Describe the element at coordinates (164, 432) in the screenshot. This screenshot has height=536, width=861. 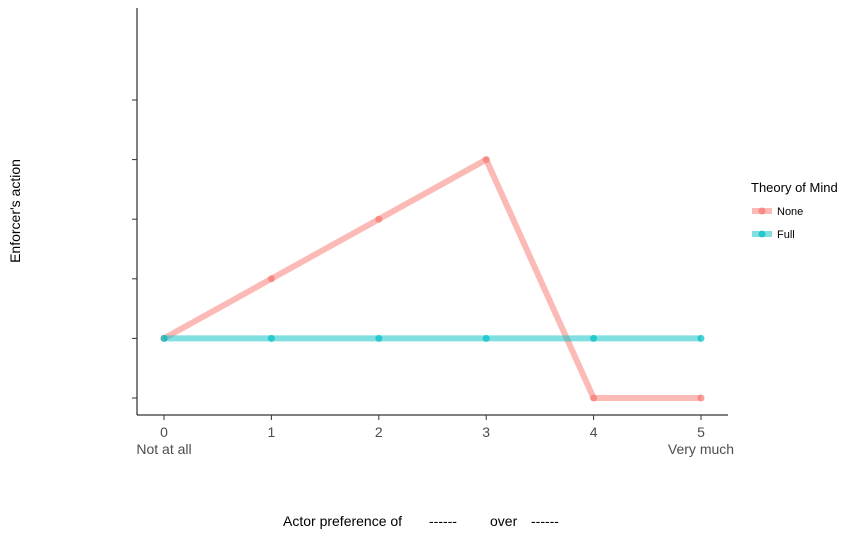
I see `x-tick-label: 0` at that location.